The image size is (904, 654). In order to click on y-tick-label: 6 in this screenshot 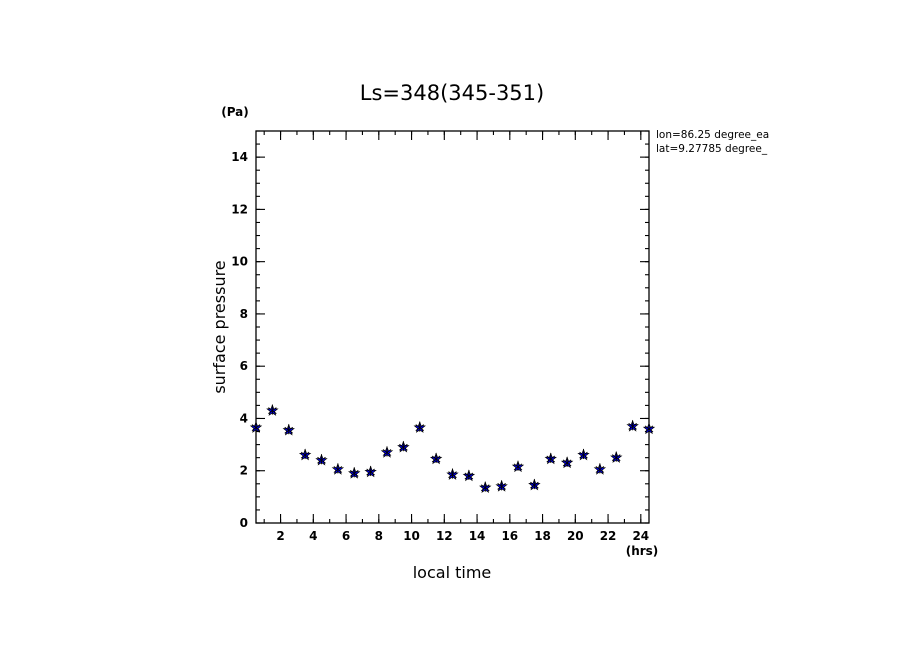, I will do `click(244, 366)`.